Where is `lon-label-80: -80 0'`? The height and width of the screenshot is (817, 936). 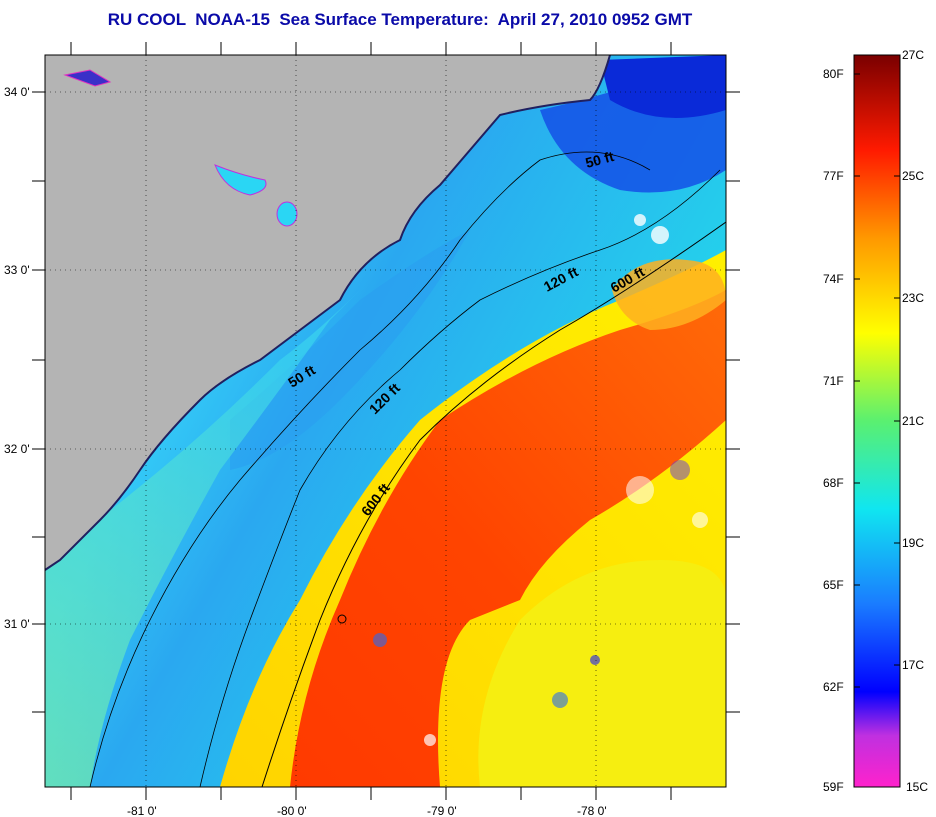 lon-label-80: -80 0' is located at coordinates (292, 810).